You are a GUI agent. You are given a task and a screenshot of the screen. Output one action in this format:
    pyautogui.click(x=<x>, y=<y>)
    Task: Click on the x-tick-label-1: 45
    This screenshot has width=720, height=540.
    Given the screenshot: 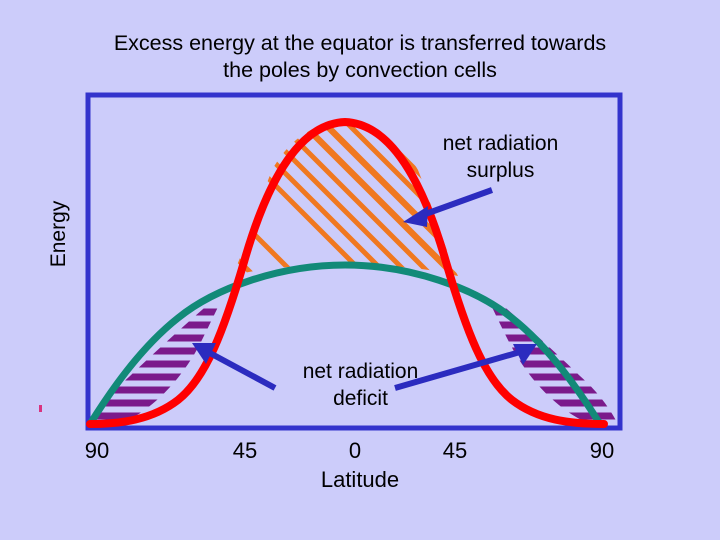 What is the action you would take?
    pyautogui.click(x=245, y=450)
    